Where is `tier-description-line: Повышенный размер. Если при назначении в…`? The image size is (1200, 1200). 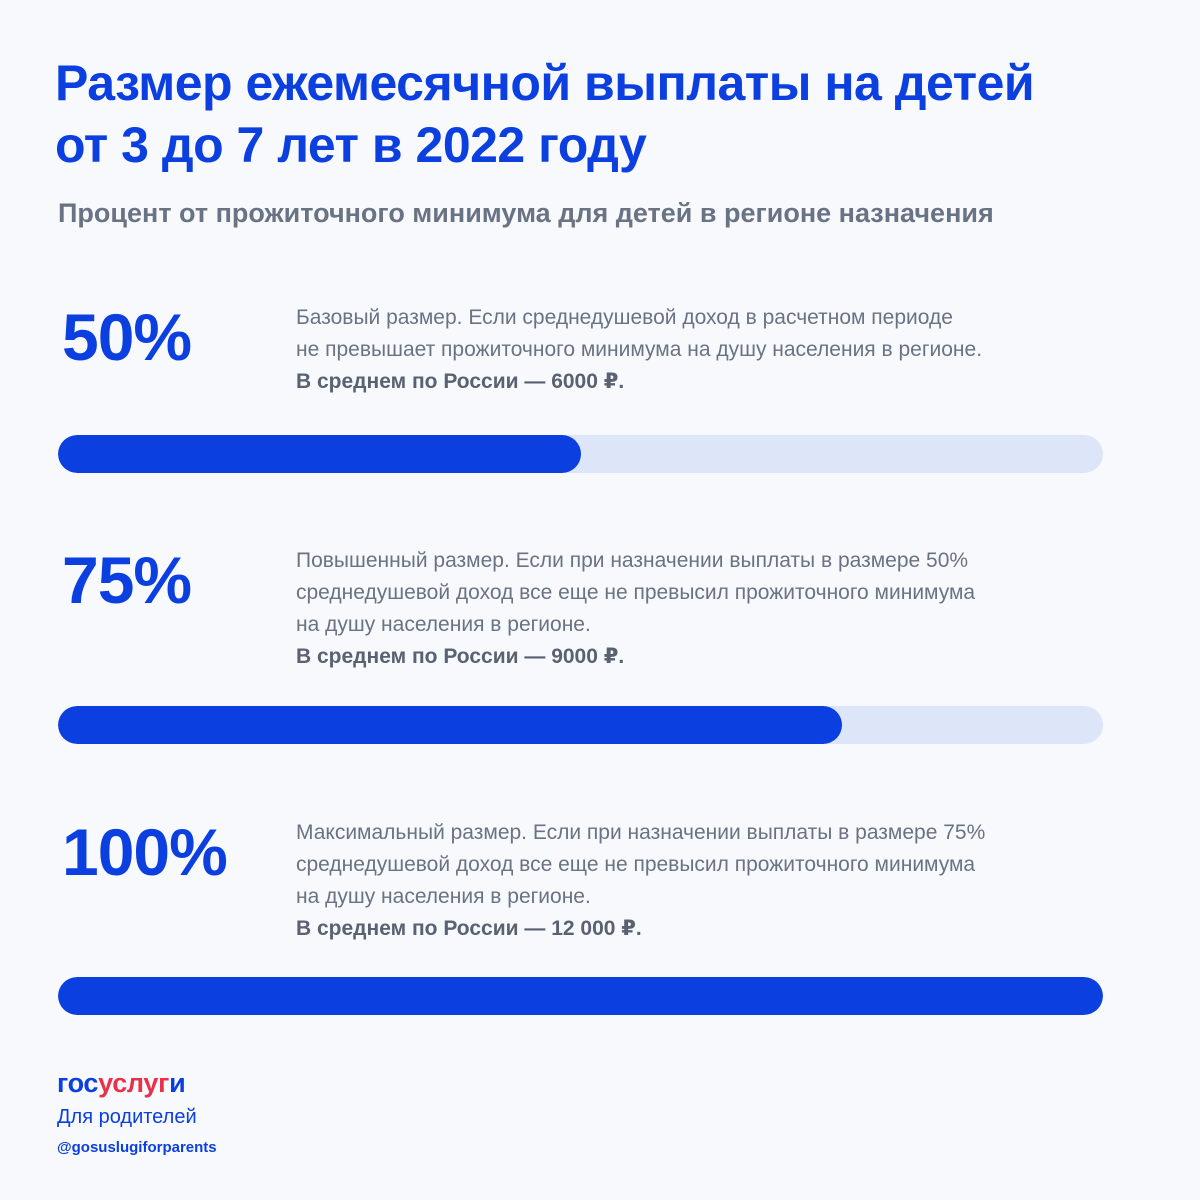 tier-description-line: Повышенный размер. Если при назначении в… is located at coordinates (632, 560).